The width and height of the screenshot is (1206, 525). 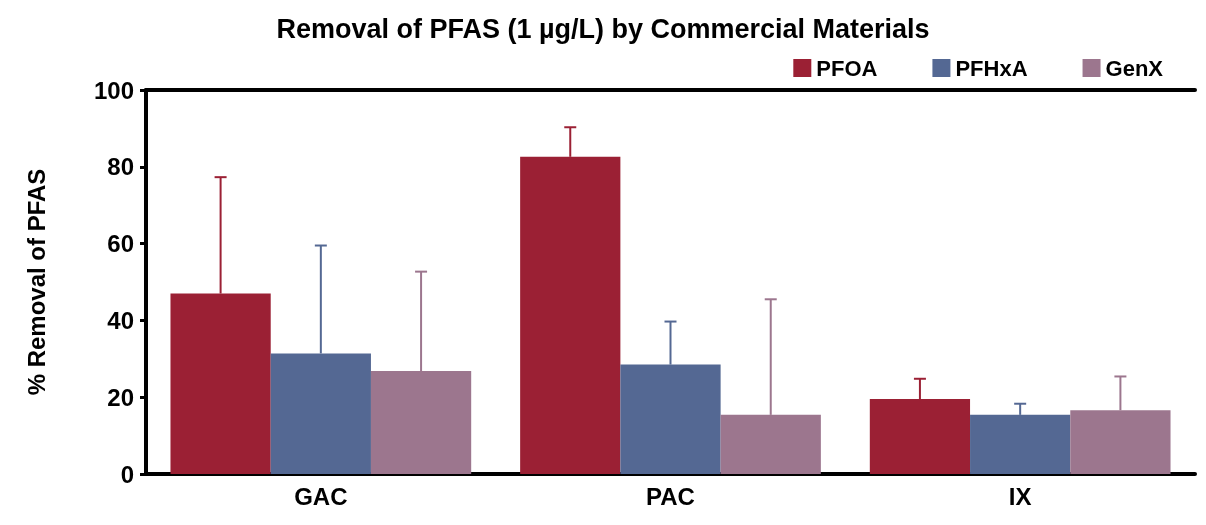 What do you see at coordinates (321, 496) in the screenshot?
I see `x-tick-label: GAC` at bounding box center [321, 496].